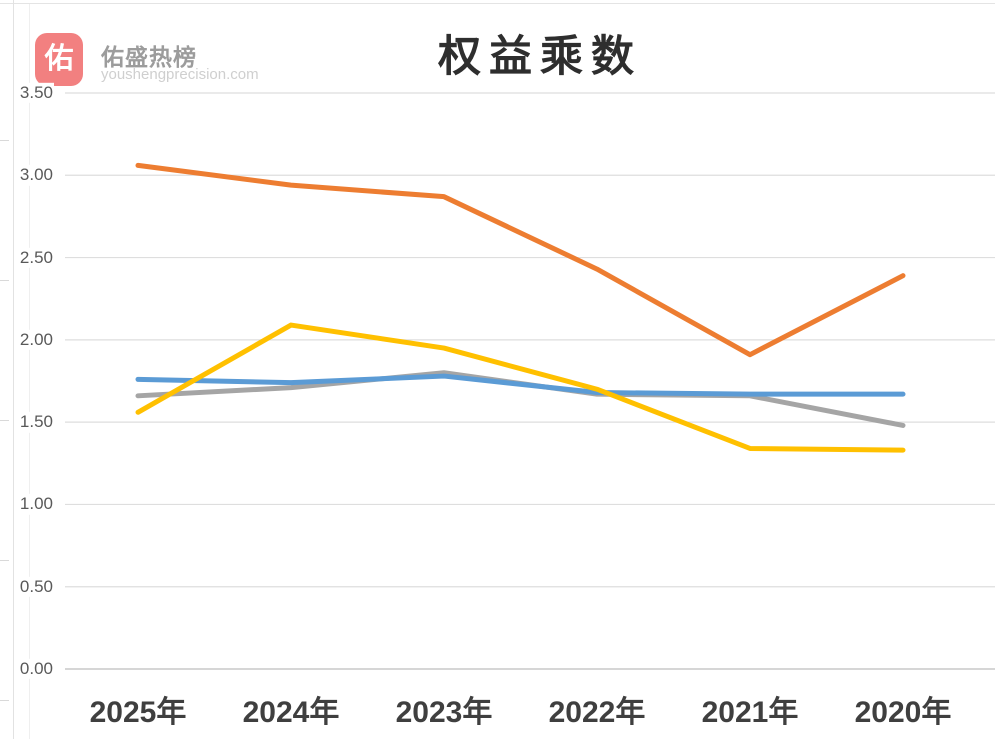  What do you see at coordinates (138, 712) in the screenshot?
I see `x-axis-label: 2025年` at bounding box center [138, 712].